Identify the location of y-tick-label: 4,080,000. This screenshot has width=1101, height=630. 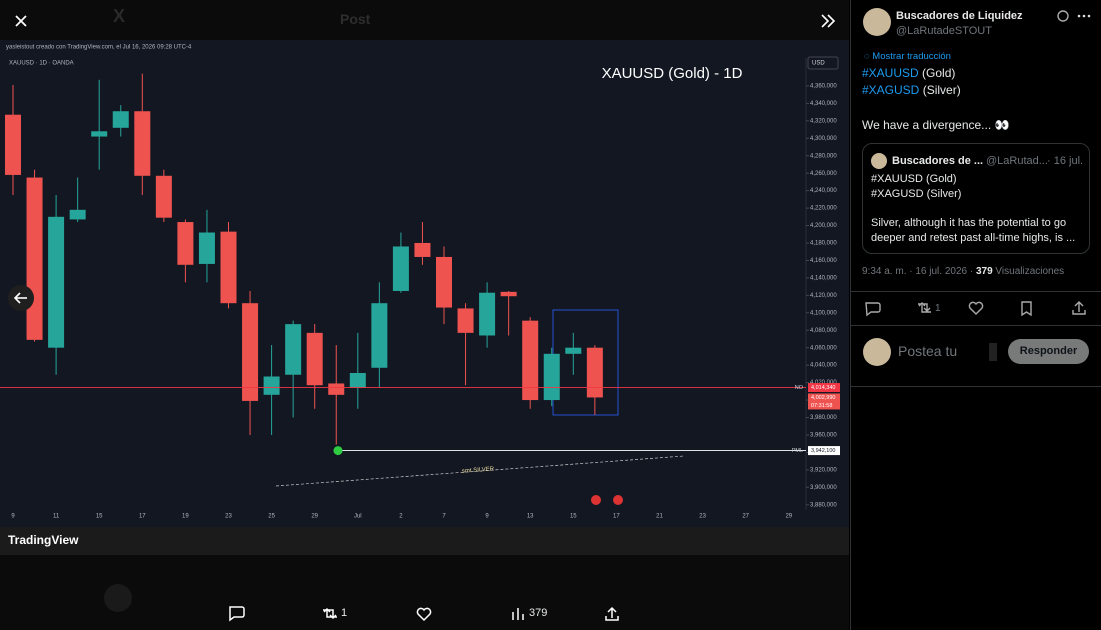
(823, 331).